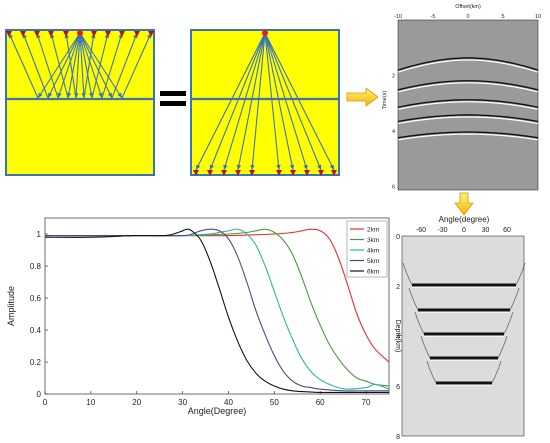  I want to click on reflection-model-panel, so click(80, 102).